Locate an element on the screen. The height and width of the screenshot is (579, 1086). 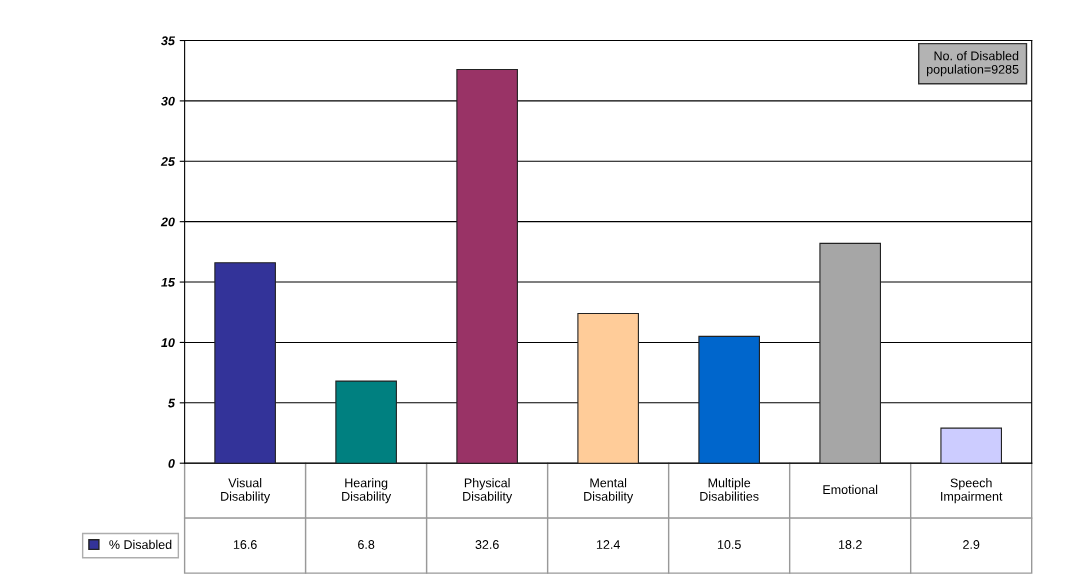
data-label: 18.2 is located at coordinates (850, 544).